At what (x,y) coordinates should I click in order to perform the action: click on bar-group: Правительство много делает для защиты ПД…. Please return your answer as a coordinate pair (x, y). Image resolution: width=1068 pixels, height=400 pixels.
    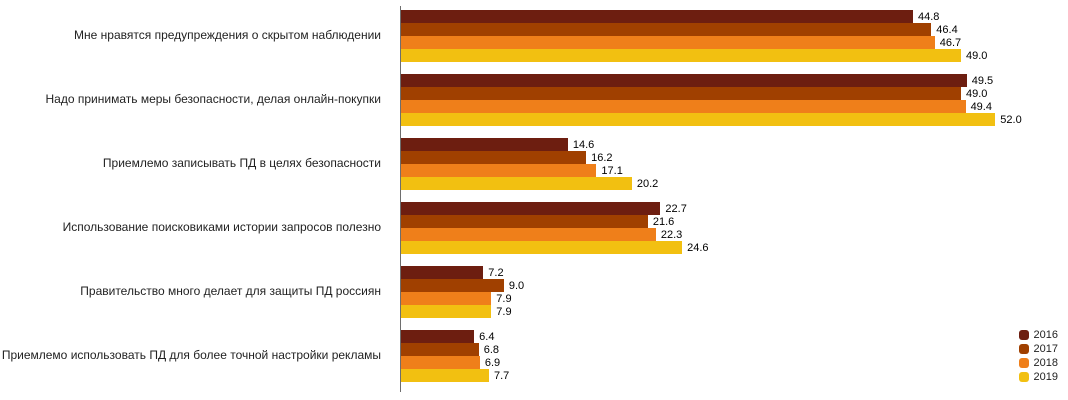
    Looking at the image, I should click on (534, 292).